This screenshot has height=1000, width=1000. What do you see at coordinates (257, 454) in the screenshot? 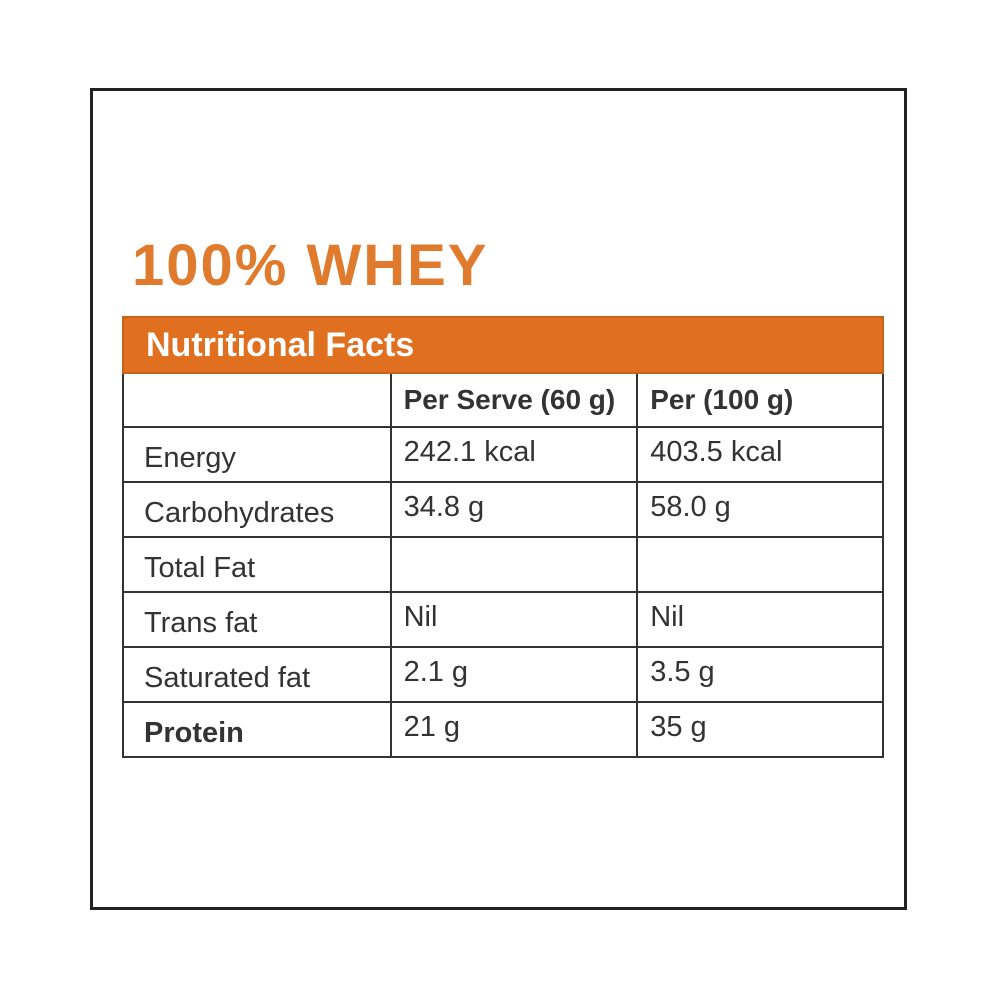
I see `row-label: Energy` at bounding box center [257, 454].